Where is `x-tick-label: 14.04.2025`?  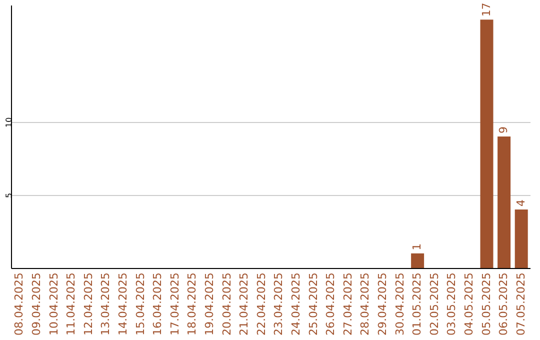 x-tick-label: 14.04.2025 is located at coordinates (123, 304).